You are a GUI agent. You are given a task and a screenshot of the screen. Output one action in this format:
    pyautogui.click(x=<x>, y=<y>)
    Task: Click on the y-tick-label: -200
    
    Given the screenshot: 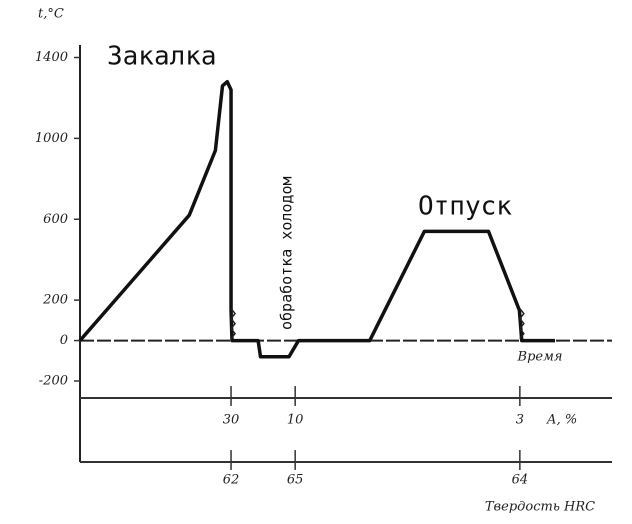 What is the action you would take?
    pyautogui.click(x=53, y=381)
    